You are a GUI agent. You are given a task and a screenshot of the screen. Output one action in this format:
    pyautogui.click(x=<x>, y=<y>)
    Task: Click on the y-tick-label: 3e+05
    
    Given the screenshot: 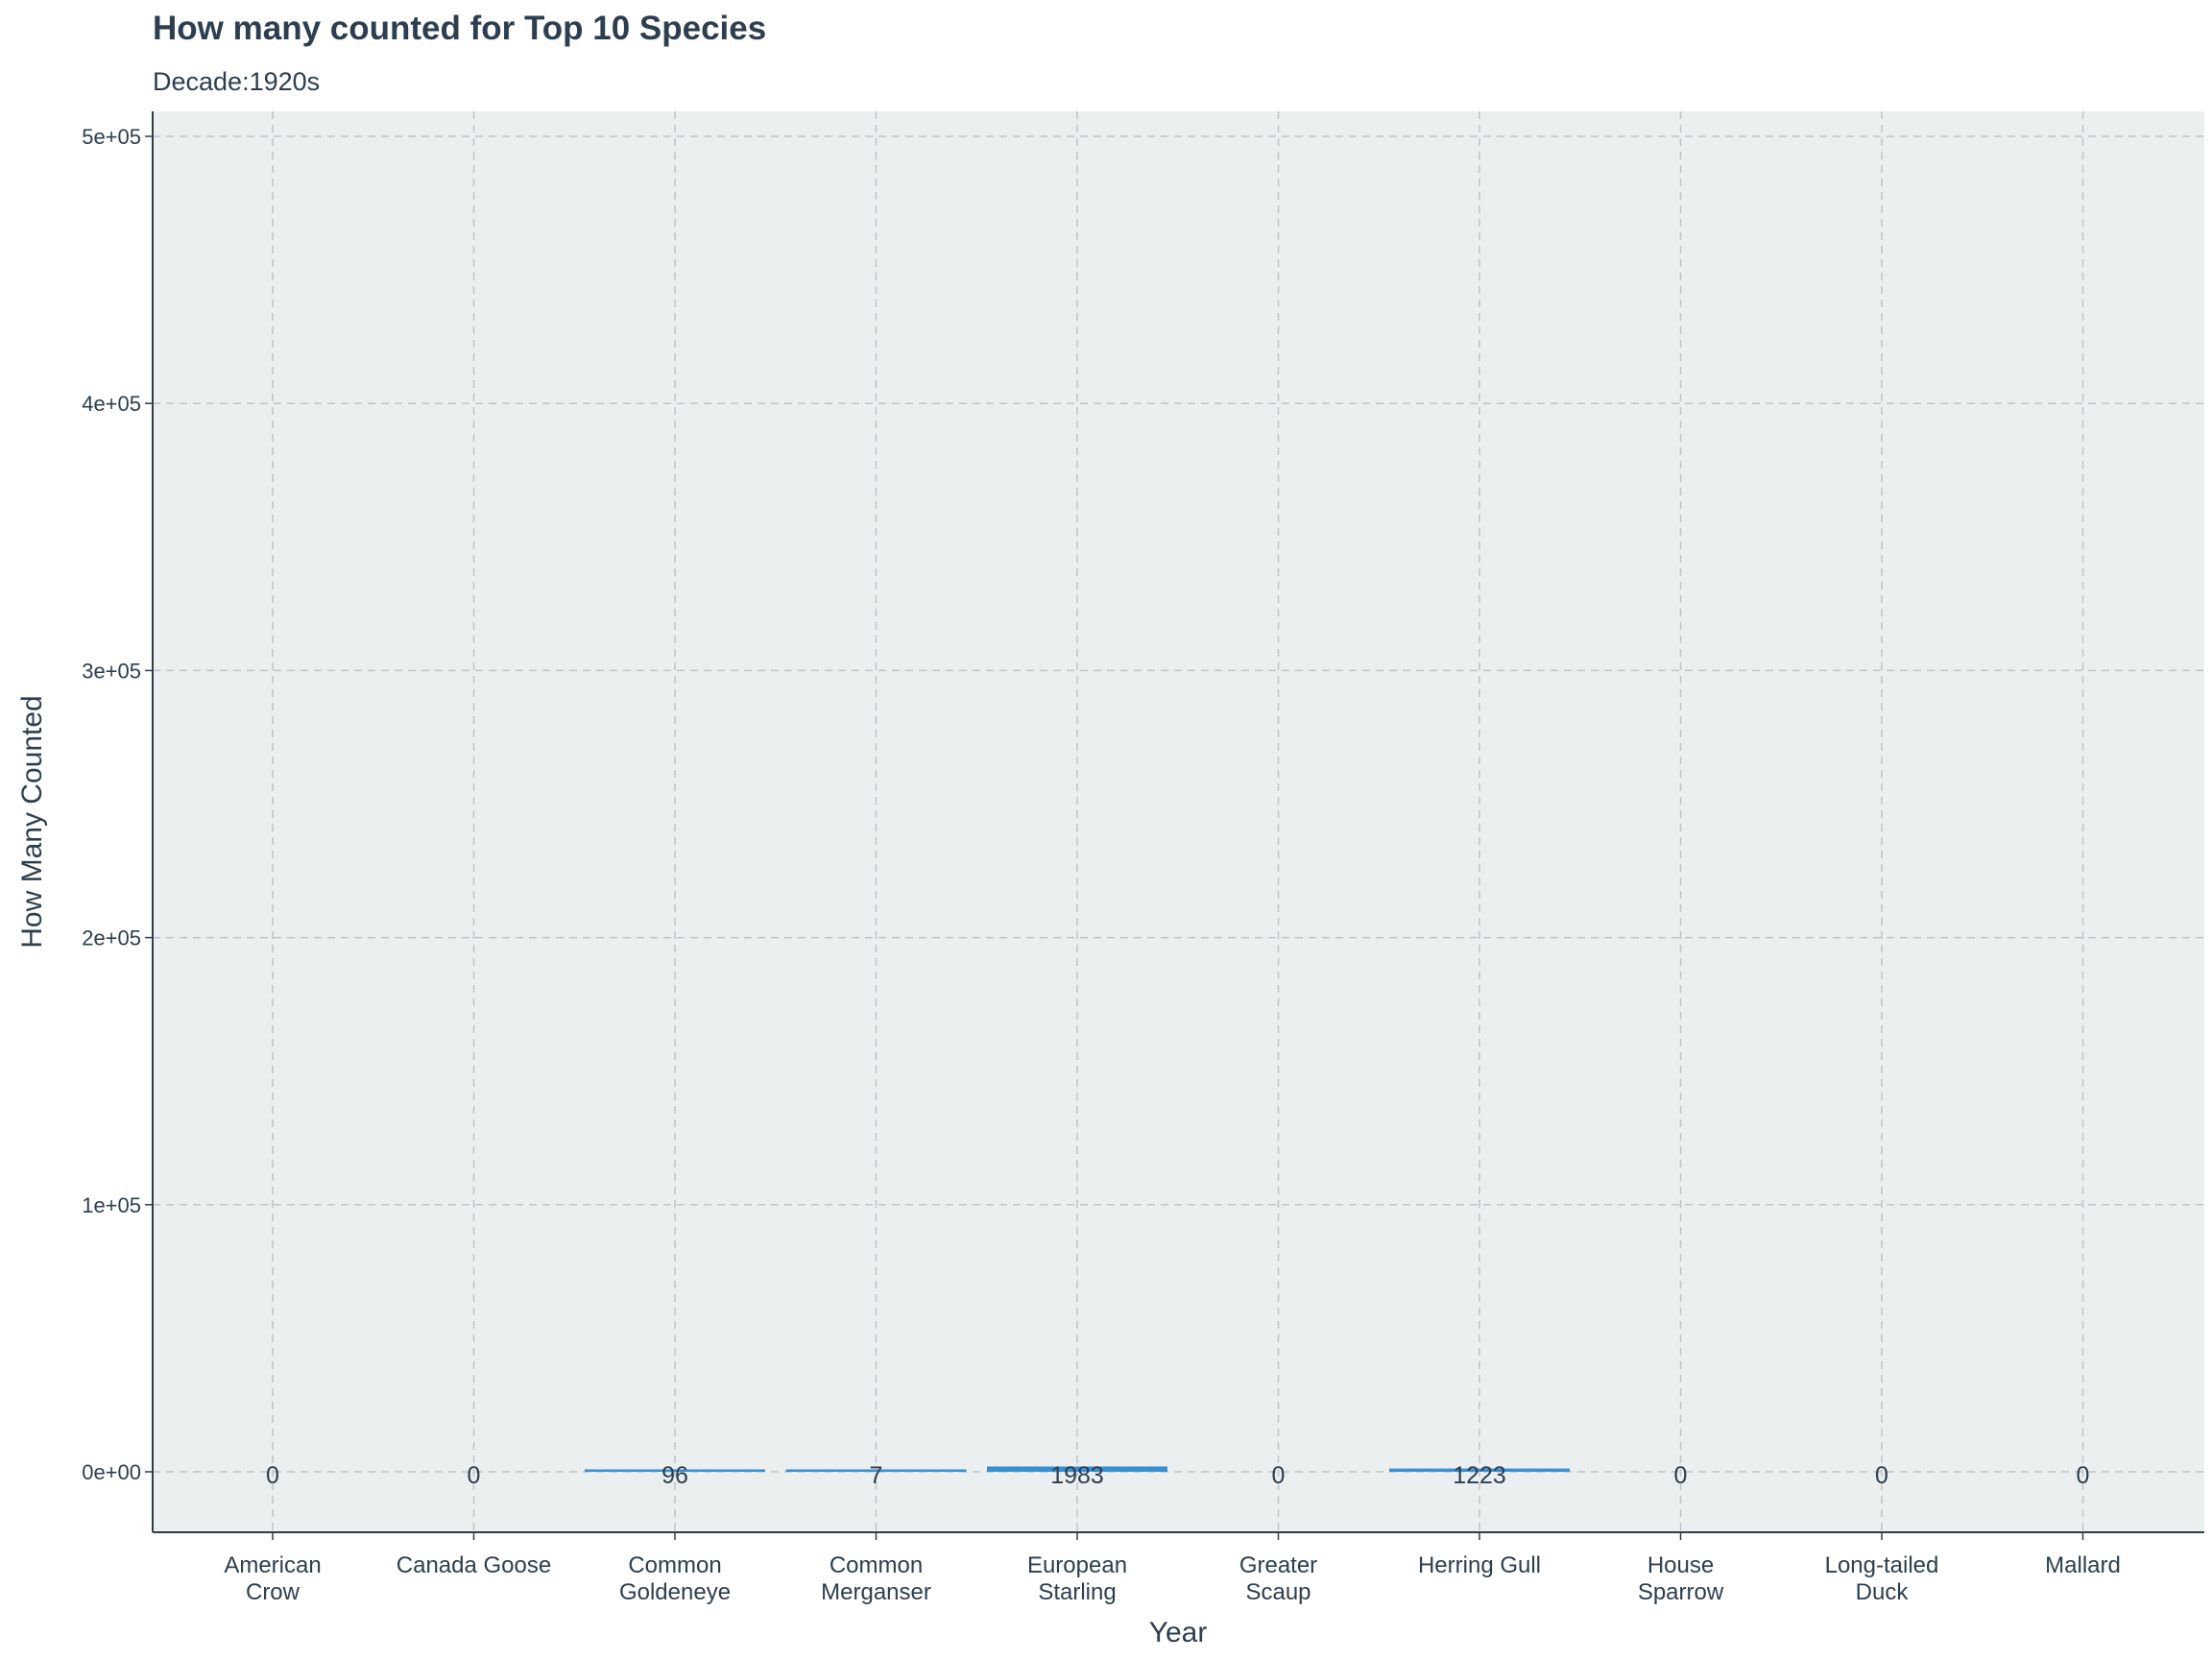 What is the action you would take?
    pyautogui.click(x=111, y=671)
    